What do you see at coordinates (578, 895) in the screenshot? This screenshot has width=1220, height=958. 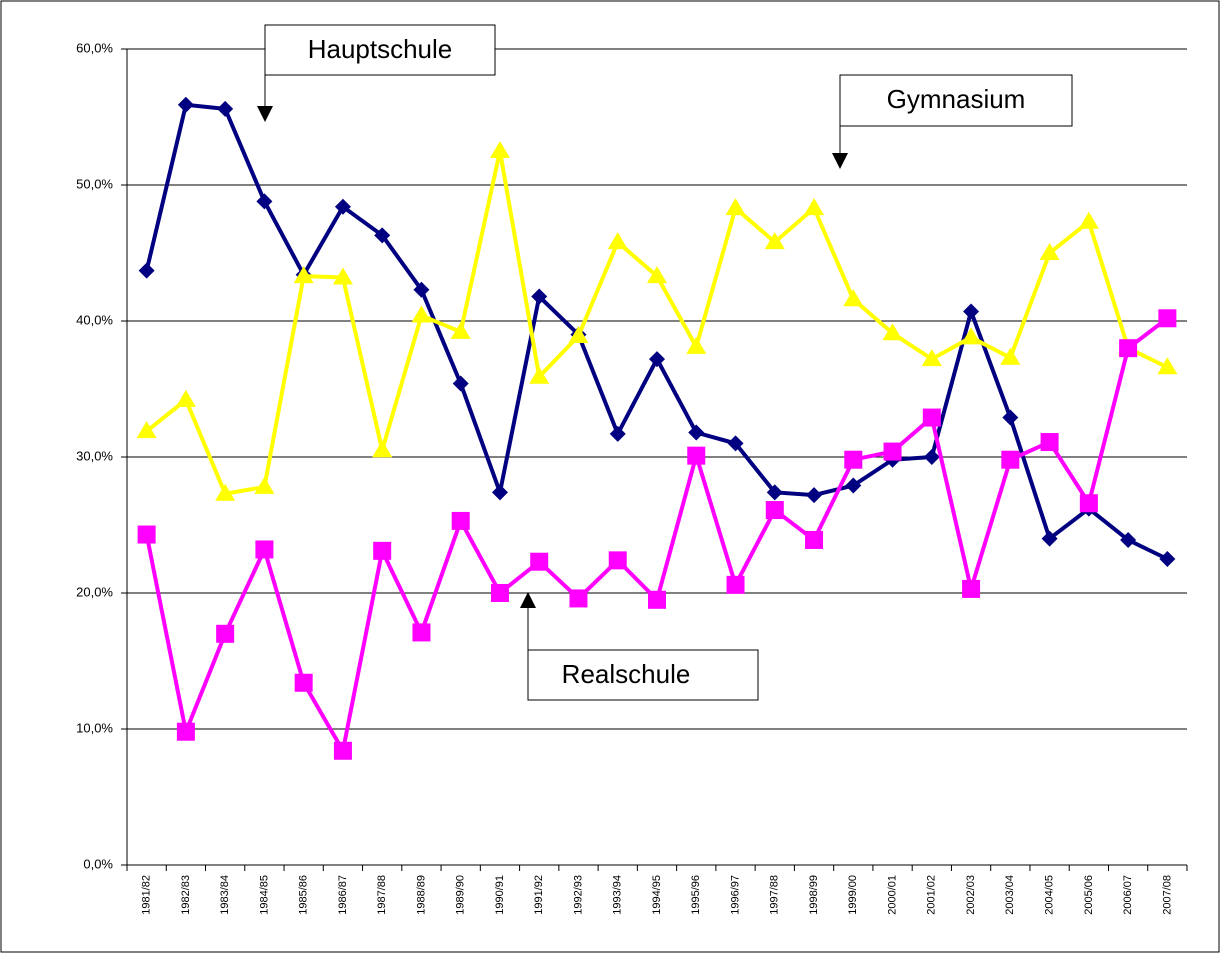 I see `x-tick-label: 1992/93` at bounding box center [578, 895].